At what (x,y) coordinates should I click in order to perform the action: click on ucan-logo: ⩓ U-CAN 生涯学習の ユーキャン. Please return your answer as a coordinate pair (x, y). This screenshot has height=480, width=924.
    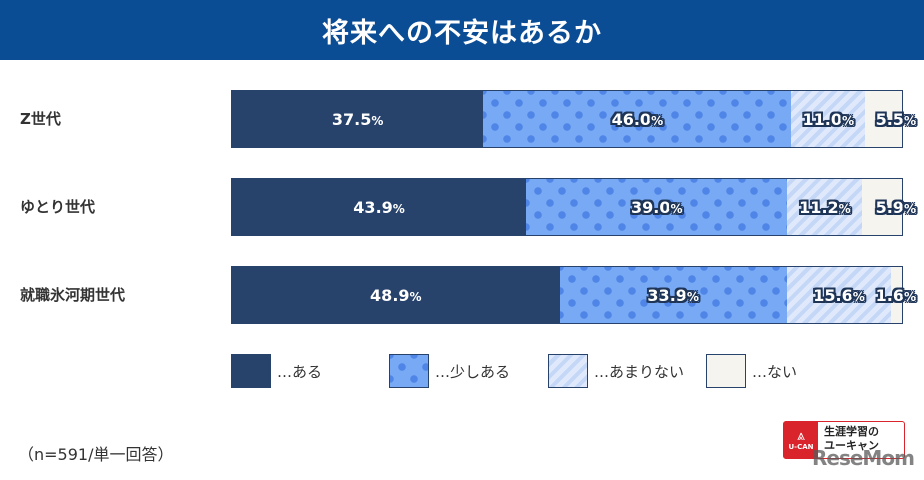
    Looking at the image, I should click on (844, 440).